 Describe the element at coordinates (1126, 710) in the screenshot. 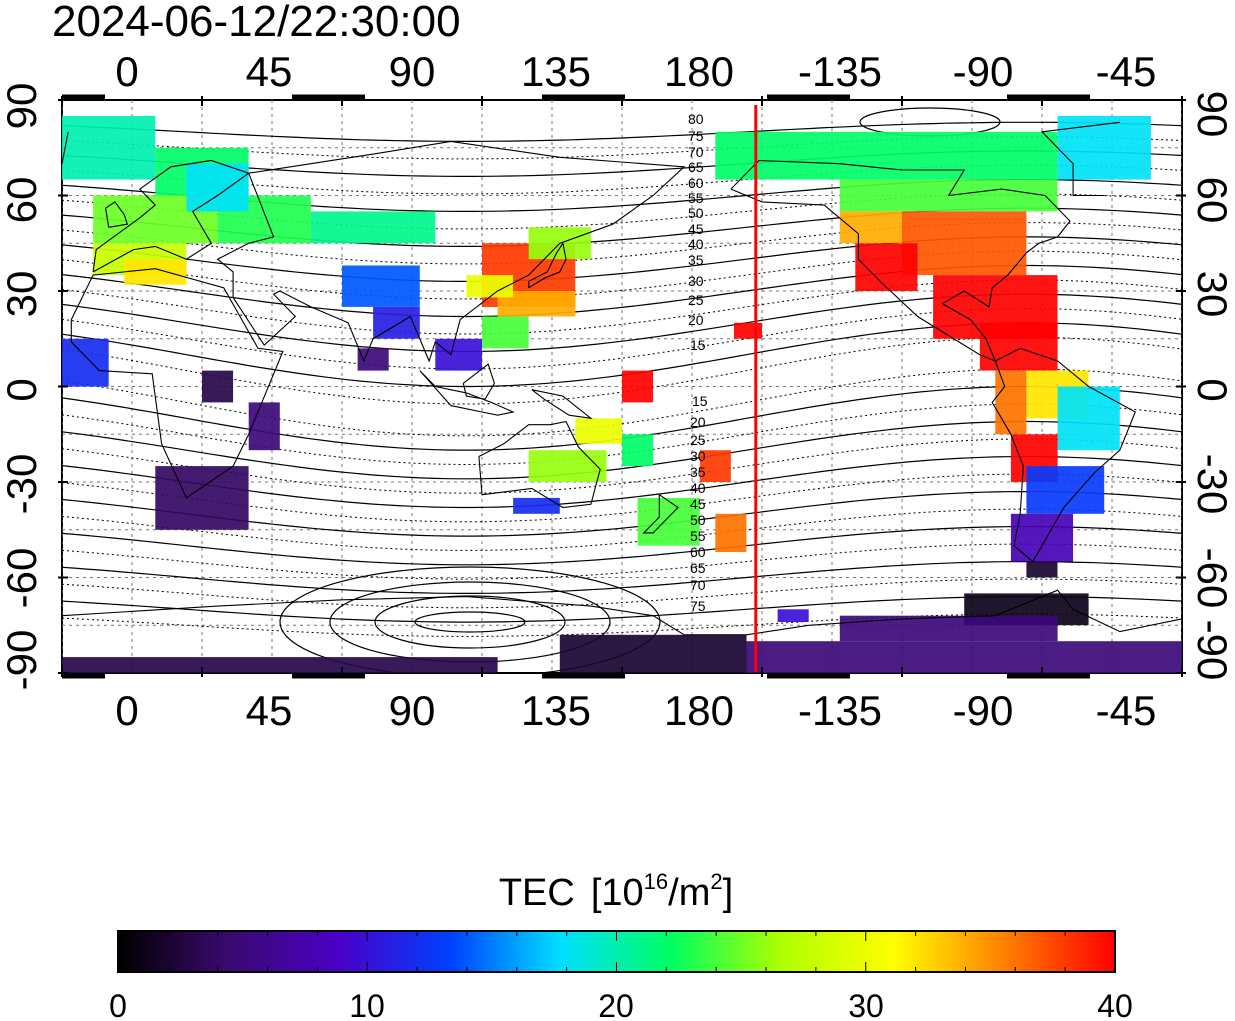

I see `lon-bottom-label: -45` at that location.